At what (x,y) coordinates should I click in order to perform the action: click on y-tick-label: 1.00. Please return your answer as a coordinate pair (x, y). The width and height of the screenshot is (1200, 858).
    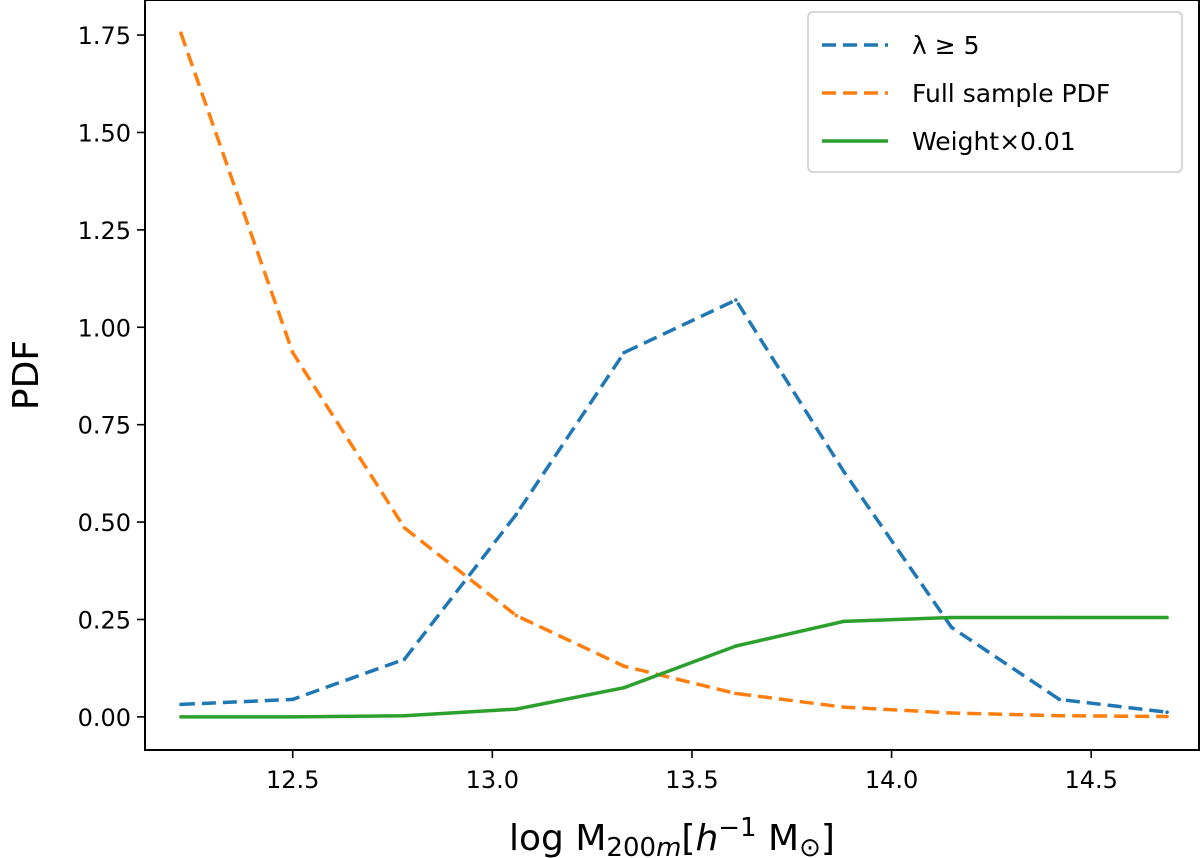
    Looking at the image, I should click on (104, 328).